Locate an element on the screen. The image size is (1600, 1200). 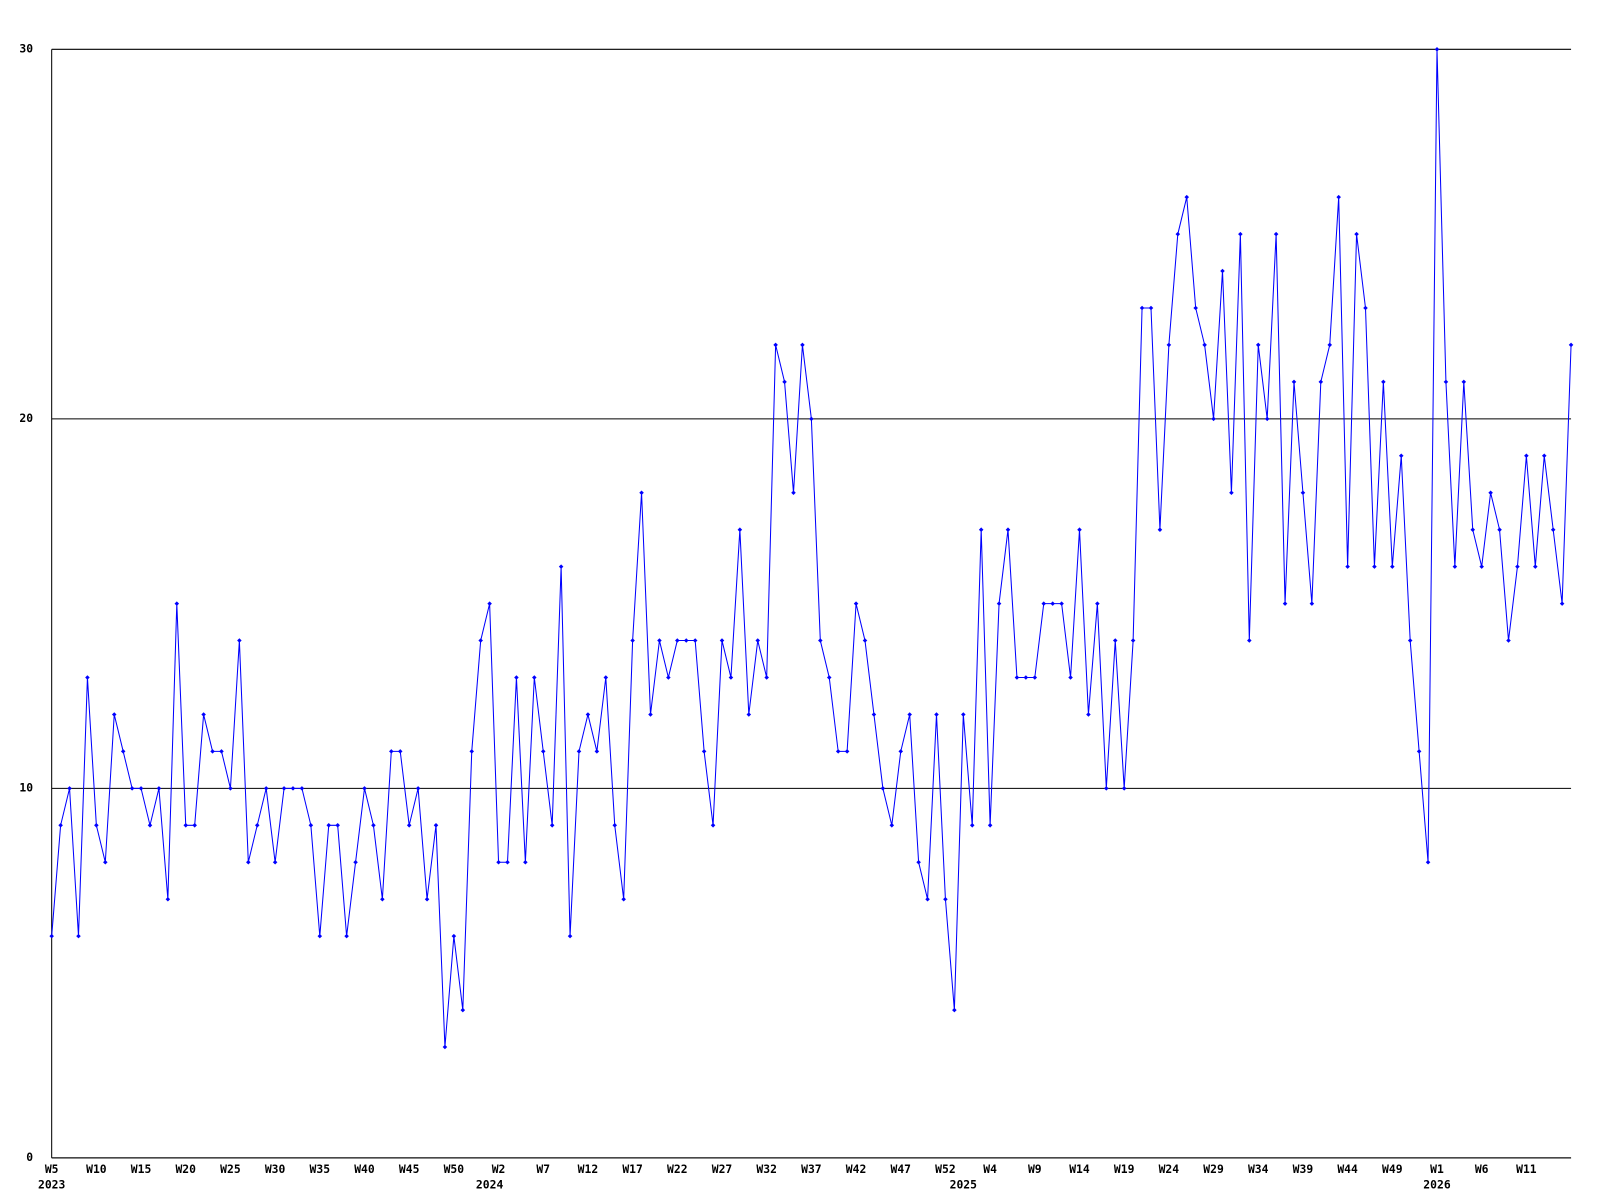
x-tick-label: W27 is located at coordinates (722, 1169).